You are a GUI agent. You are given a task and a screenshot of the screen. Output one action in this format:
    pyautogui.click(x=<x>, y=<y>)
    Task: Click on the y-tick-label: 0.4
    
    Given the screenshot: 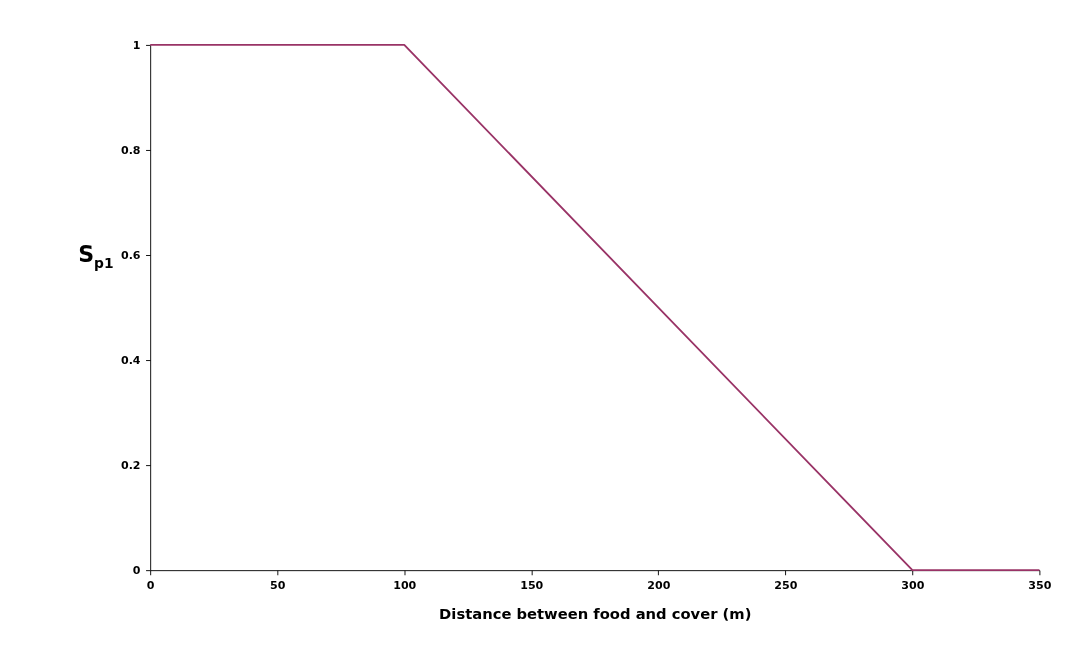 What is the action you would take?
    pyautogui.click(x=130, y=361)
    